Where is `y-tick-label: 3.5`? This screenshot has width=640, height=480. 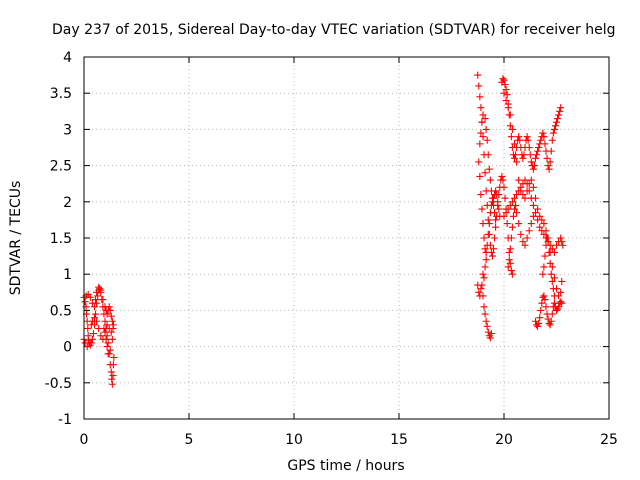 y-tick-label: 3.5 is located at coordinates (61, 94).